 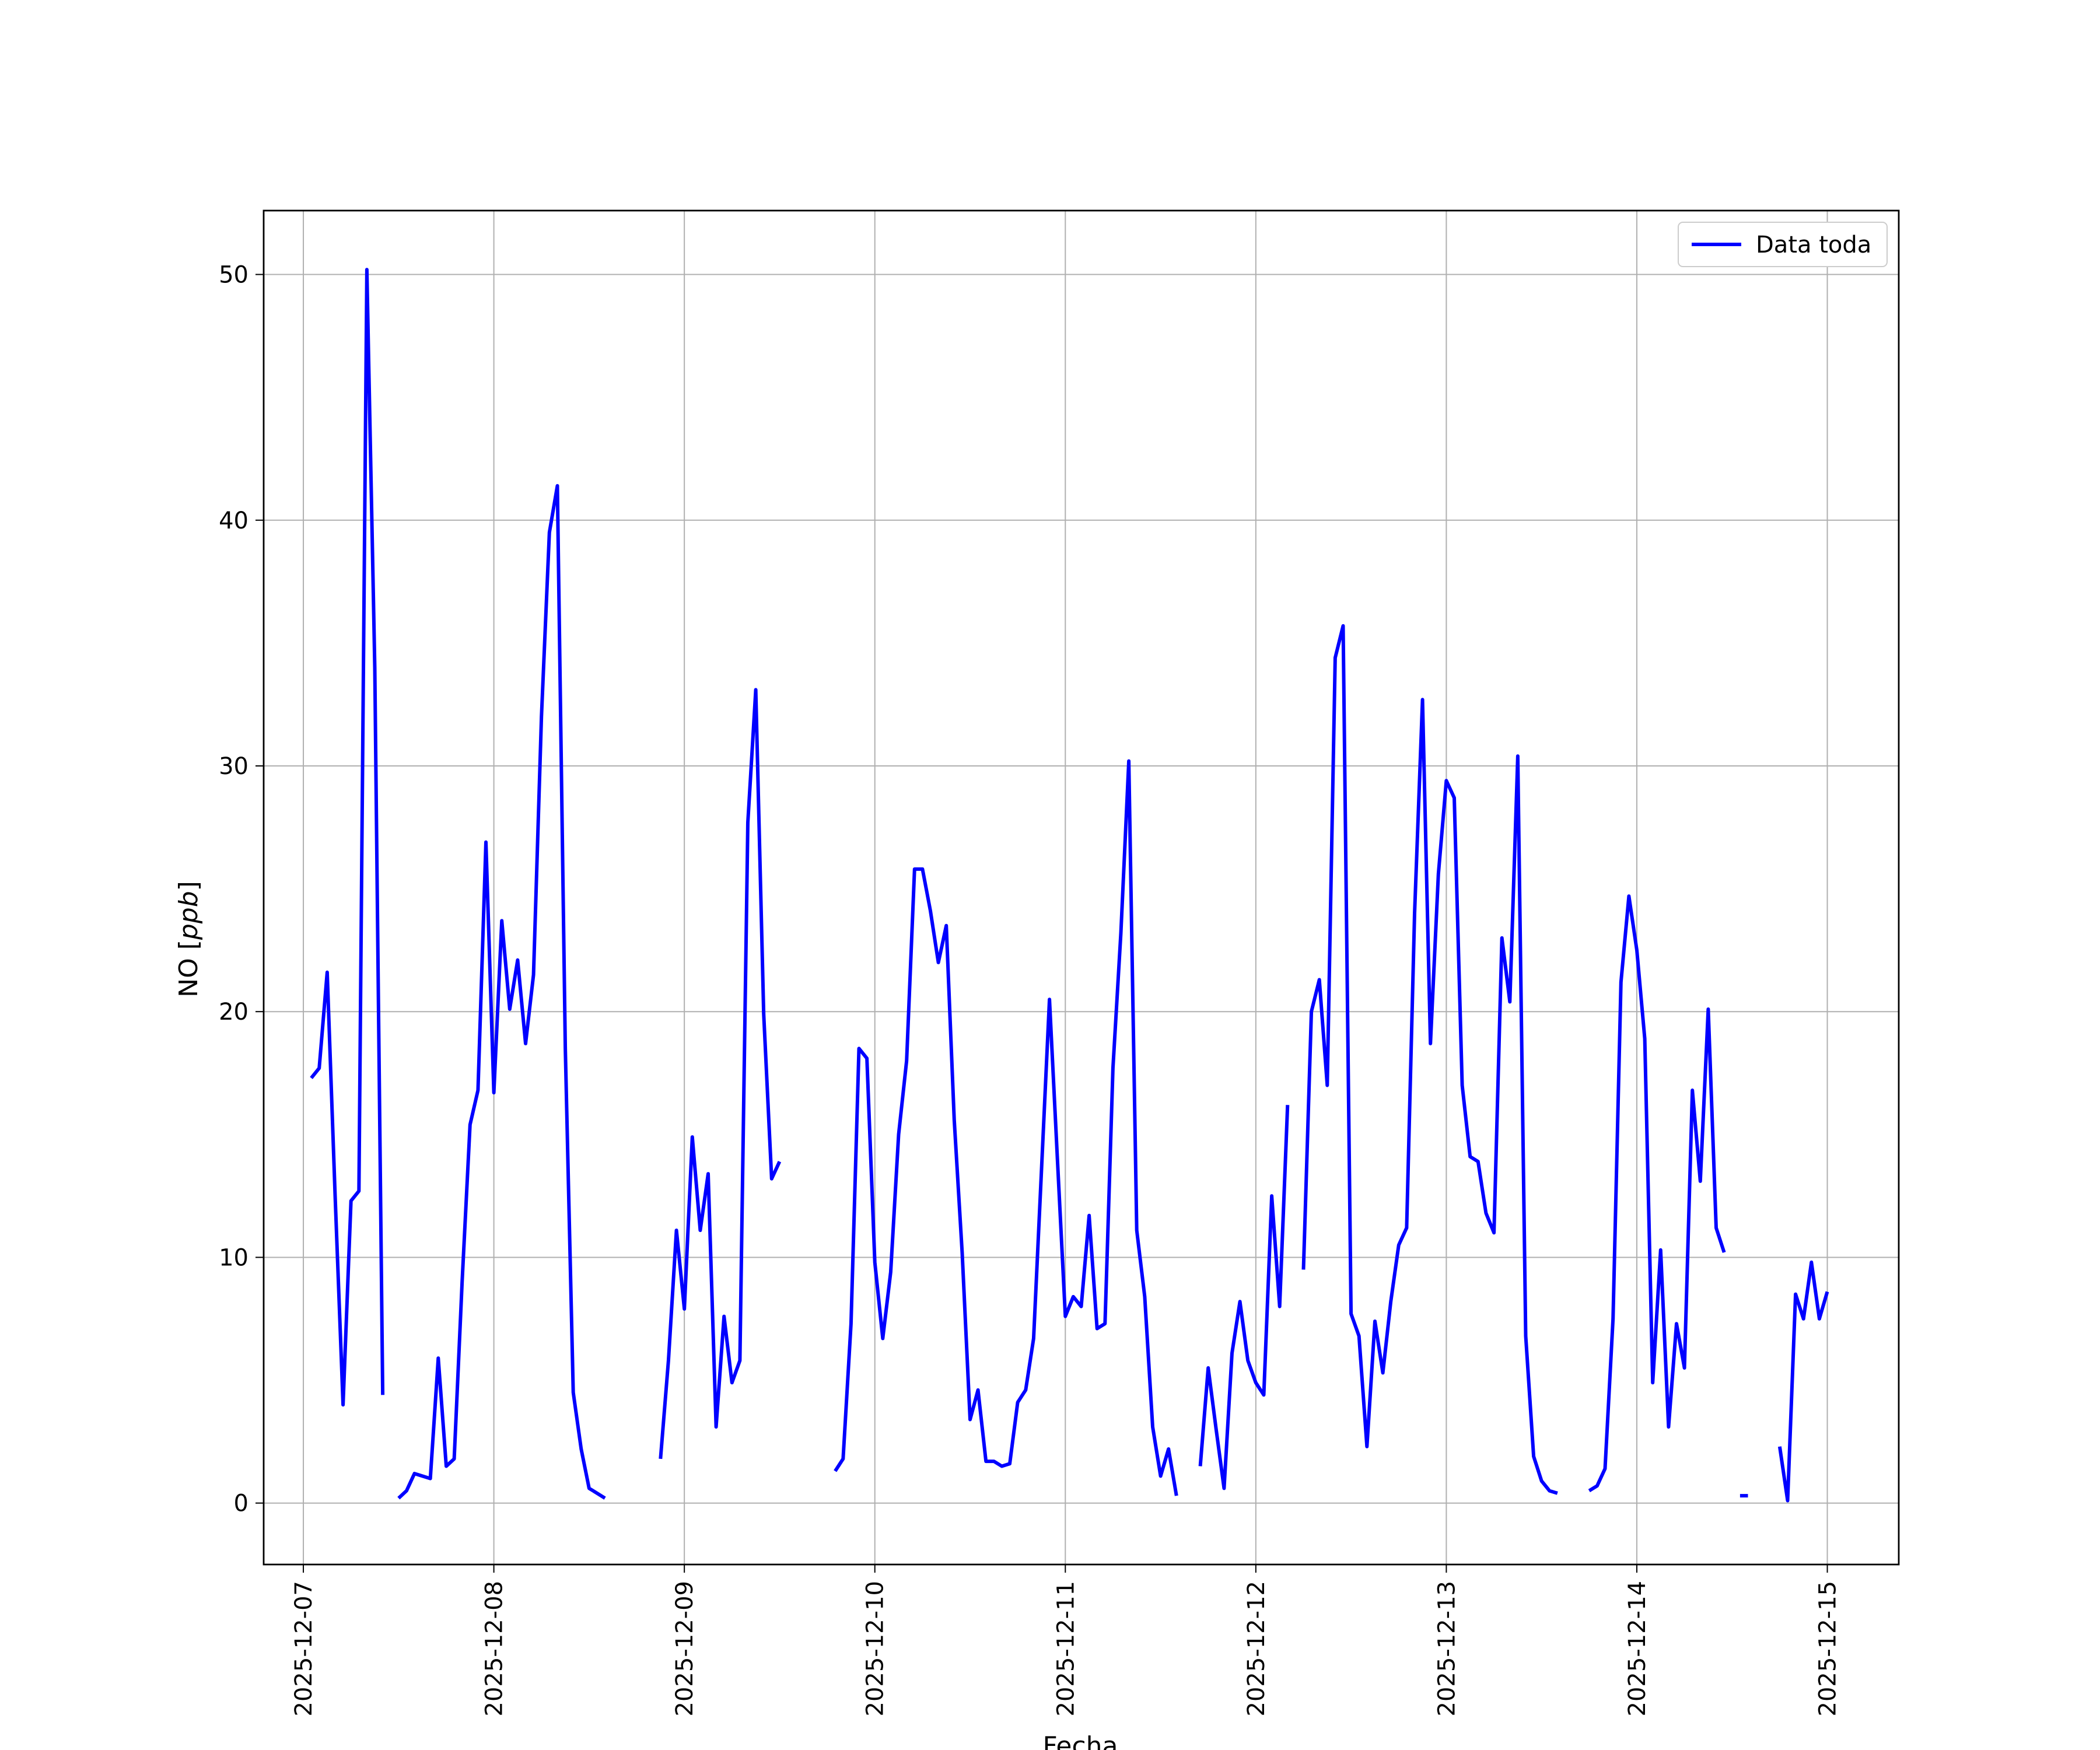 I want to click on x-tick-label: 2025-12-07, so click(x=303, y=1648).